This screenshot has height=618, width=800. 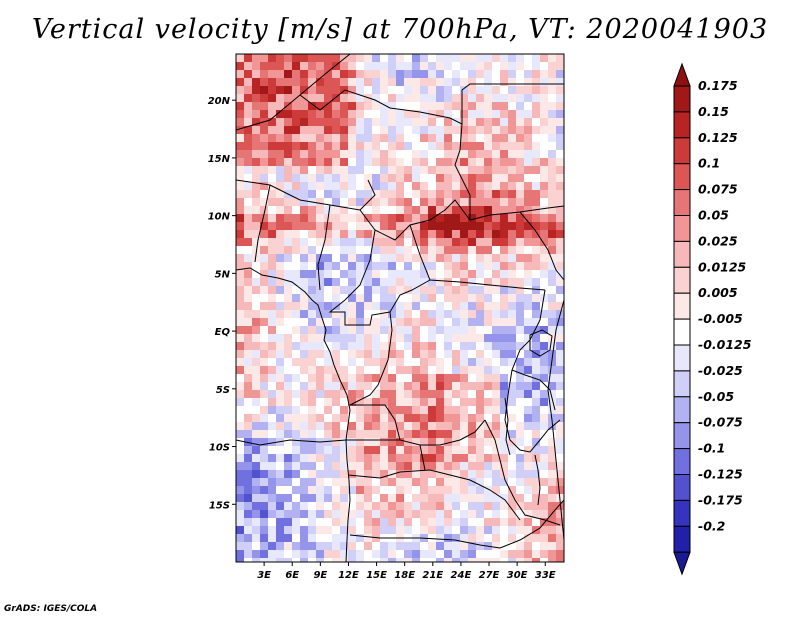 I want to click on lat-tick-label: 20N, so click(x=219, y=101).